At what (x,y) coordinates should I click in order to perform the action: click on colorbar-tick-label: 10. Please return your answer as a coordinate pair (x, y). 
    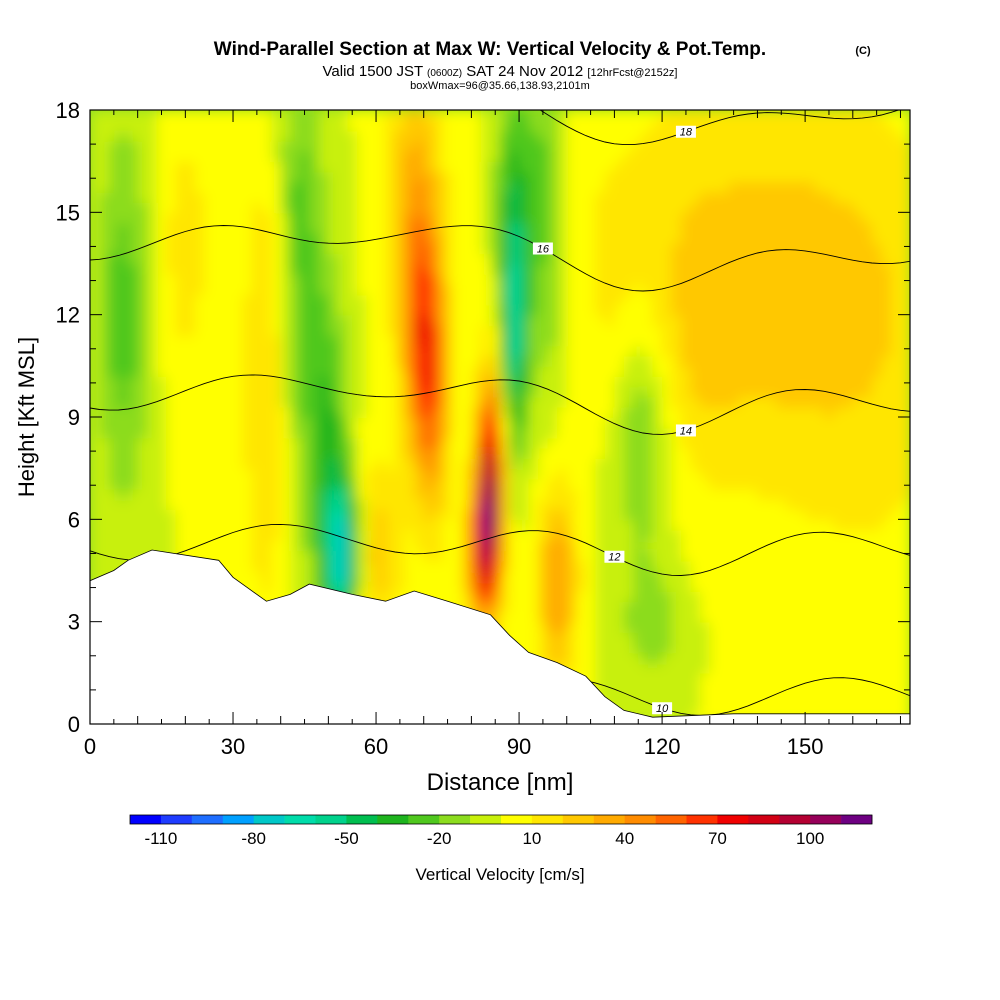
    Looking at the image, I should click on (531, 838).